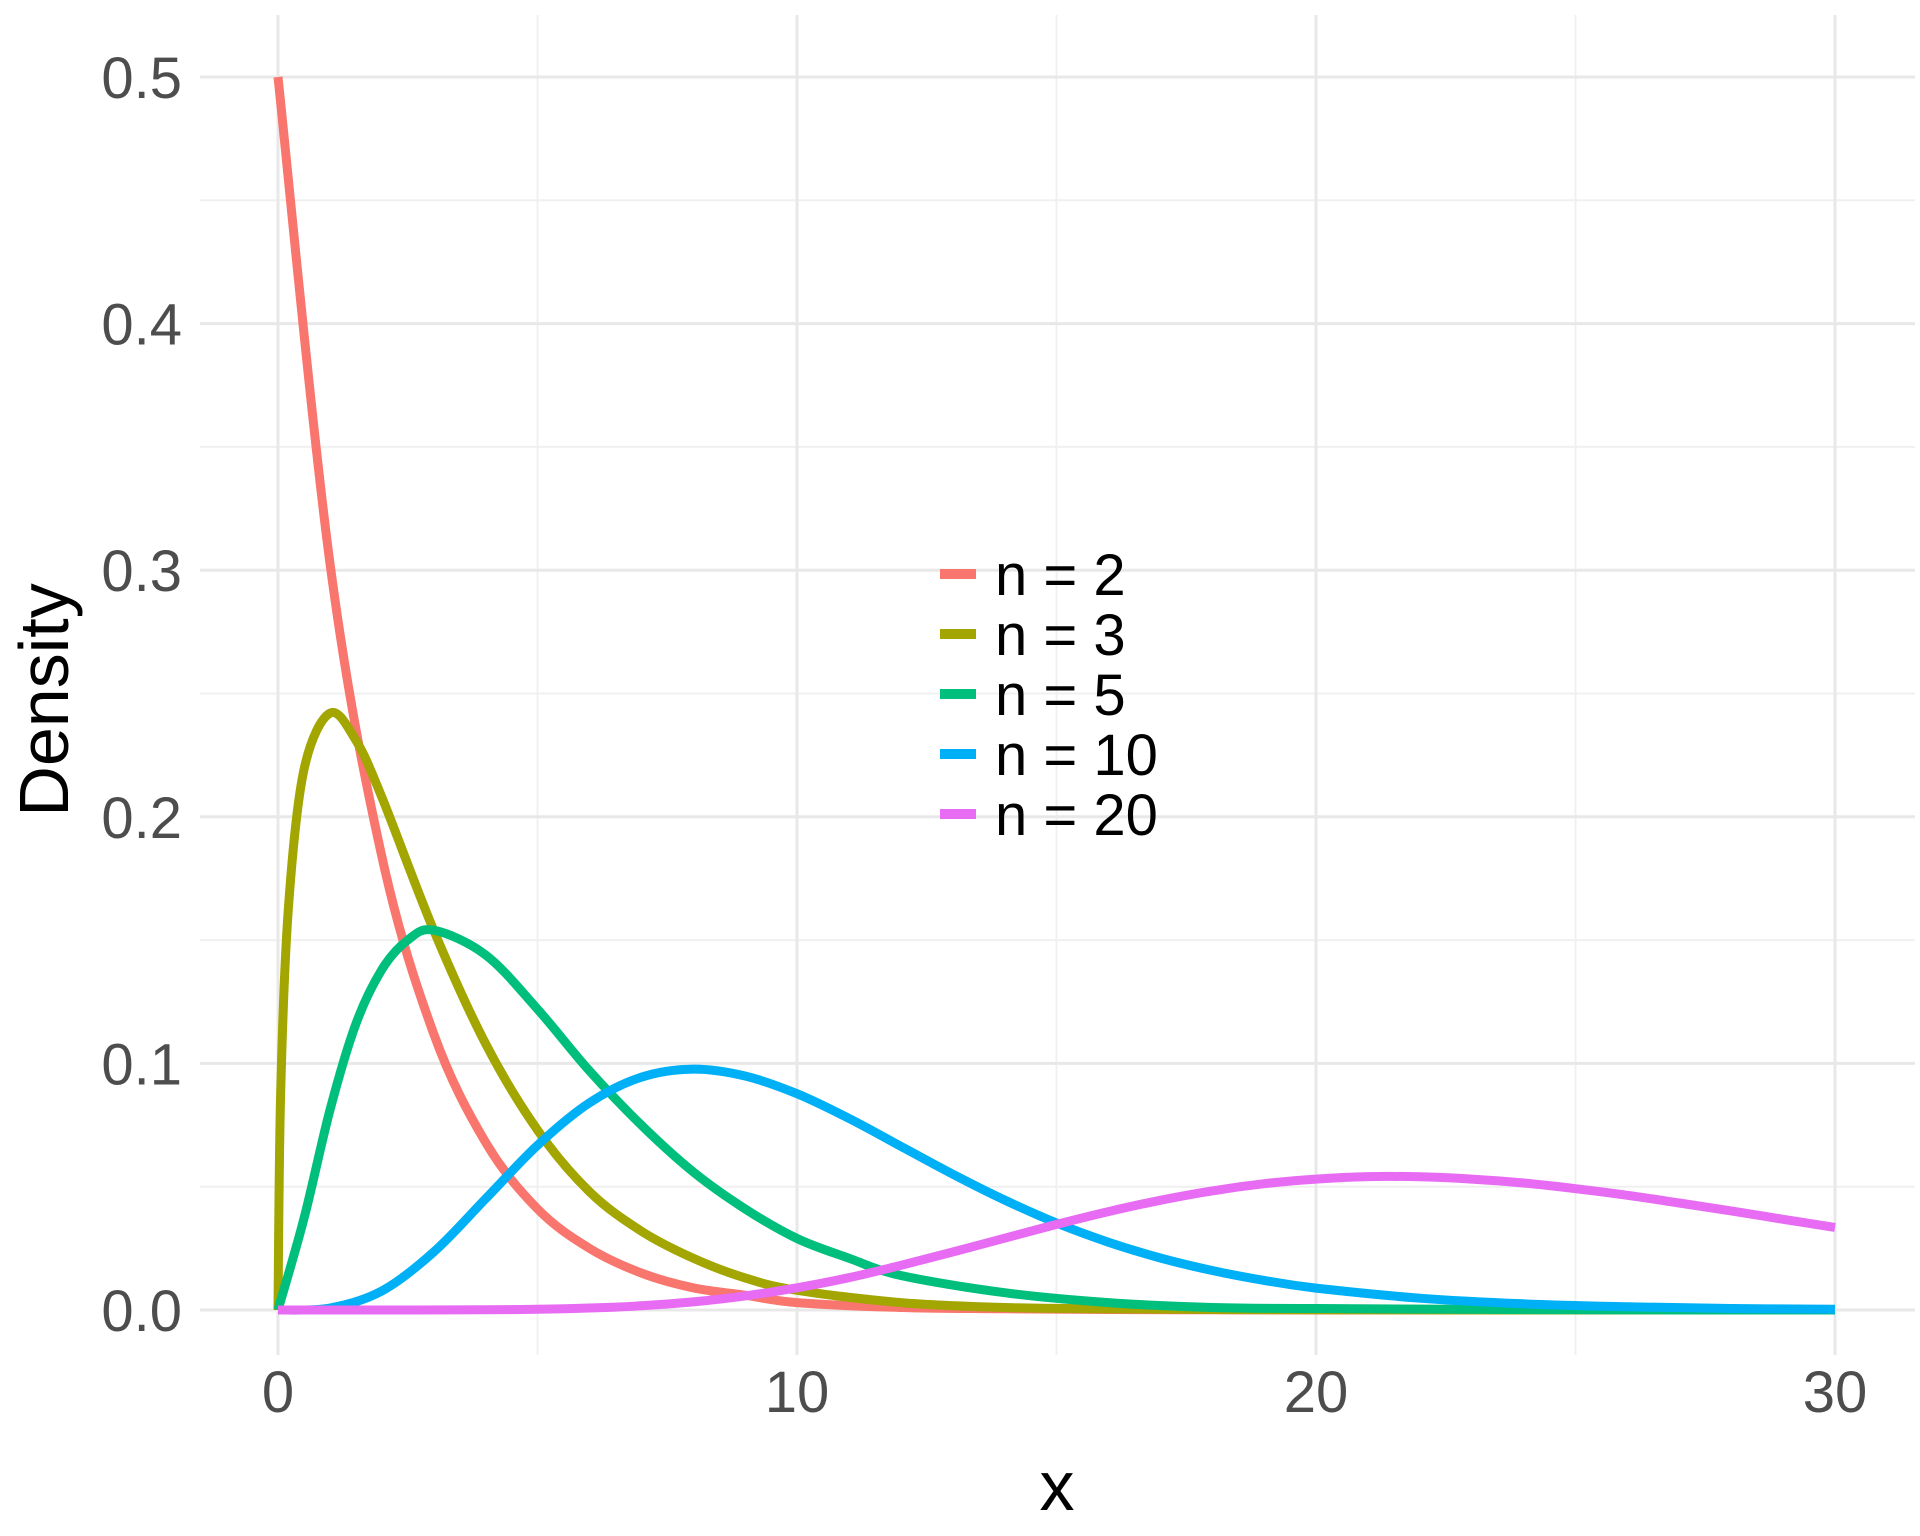 Image resolution: width=1920 pixels, height=1536 pixels. What do you see at coordinates (1057, 1486) in the screenshot?
I see `x-axis-title: x` at bounding box center [1057, 1486].